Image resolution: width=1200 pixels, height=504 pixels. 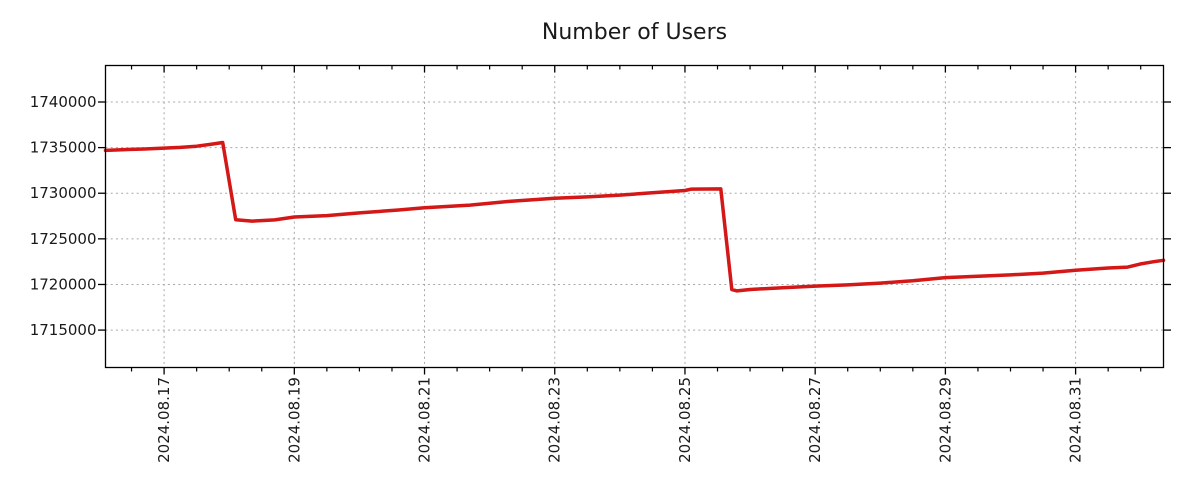 What do you see at coordinates (63, 239) in the screenshot?
I see `y-axis-tick-label: 1725000` at bounding box center [63, 239].